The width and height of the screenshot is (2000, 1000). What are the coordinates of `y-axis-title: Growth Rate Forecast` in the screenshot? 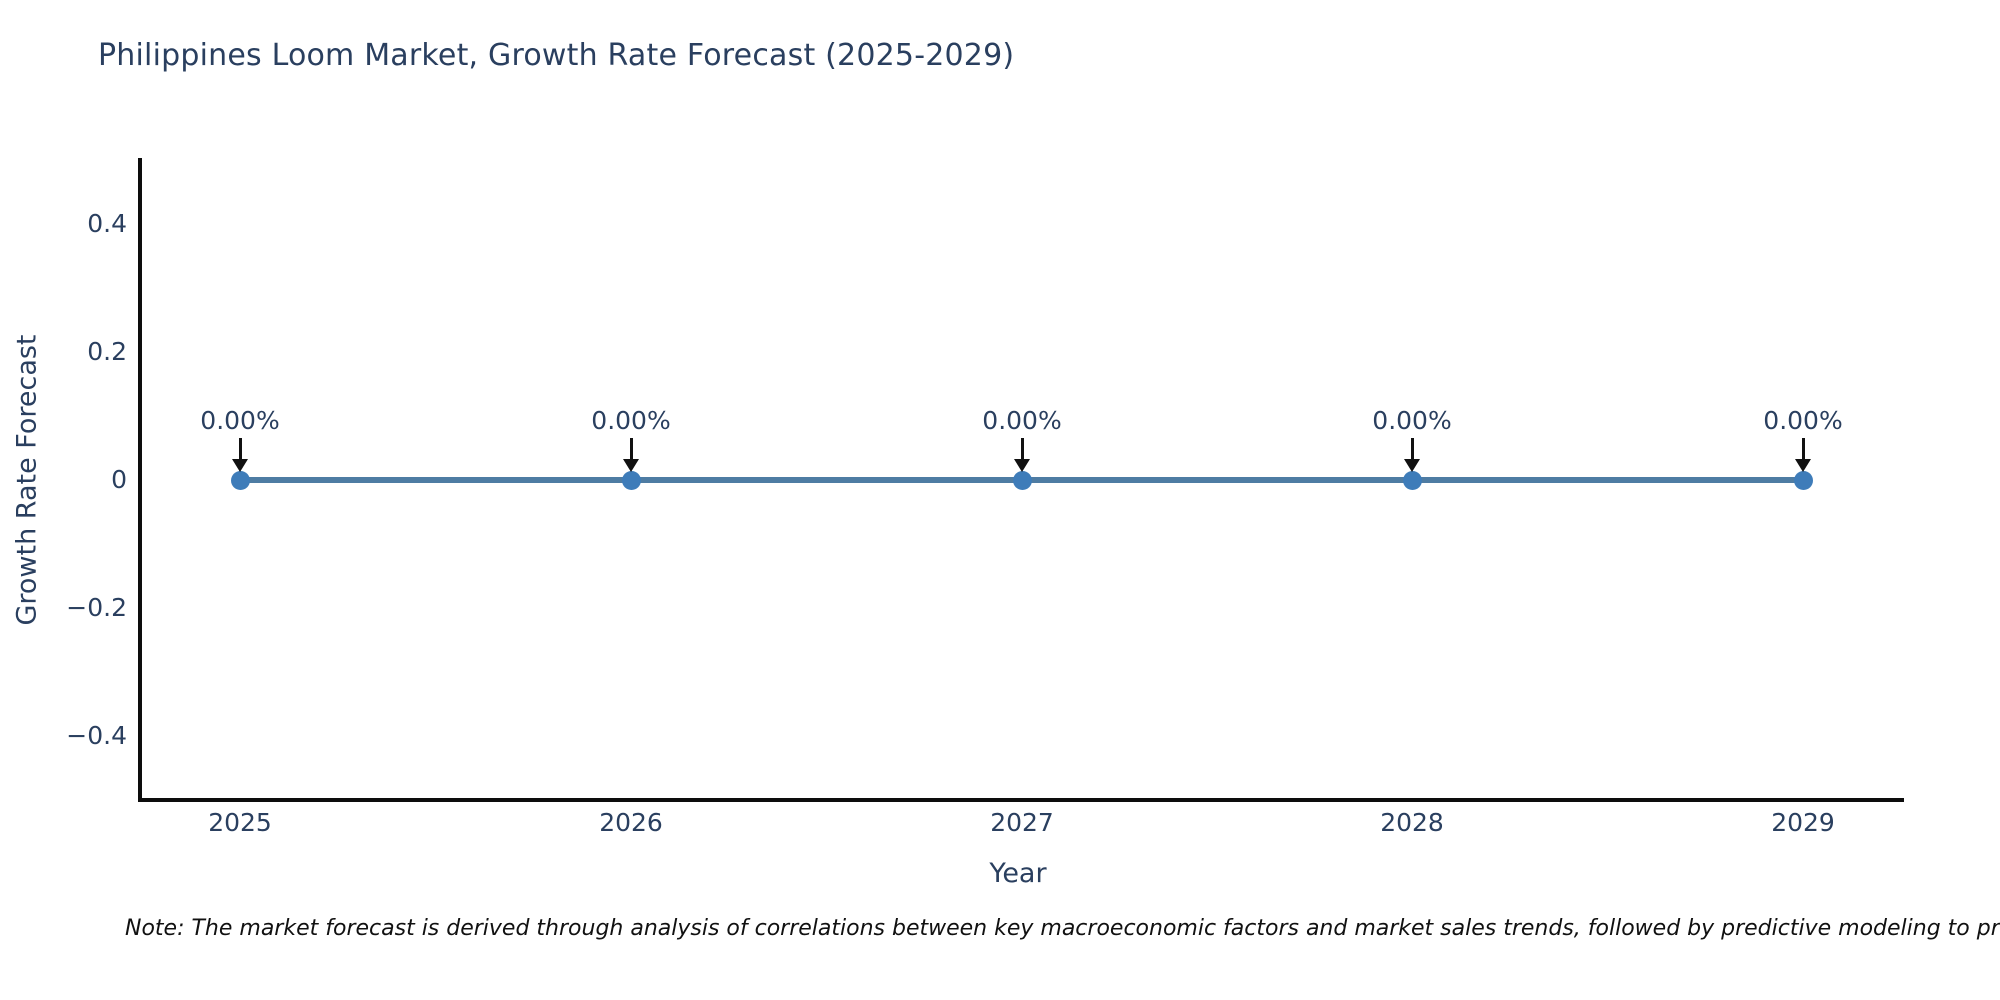 It's located at (27, 480).